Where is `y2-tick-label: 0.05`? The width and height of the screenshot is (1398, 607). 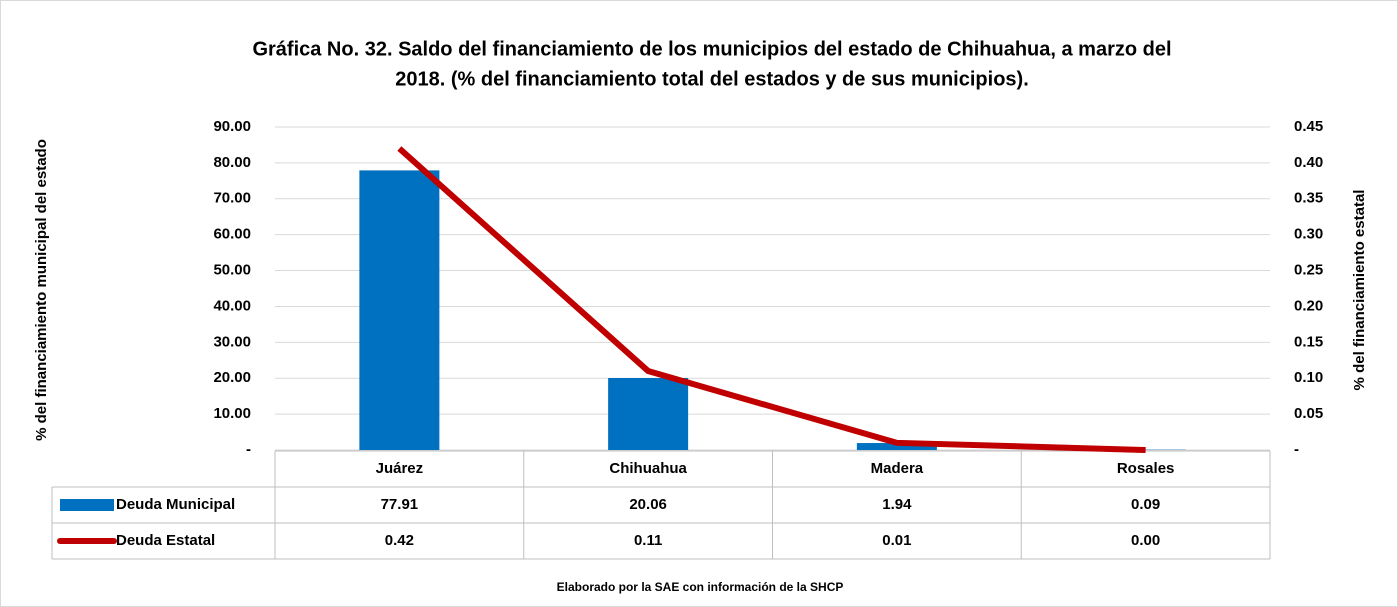
y2-tick-label: 0.05 is located at coordinates (1308, 413).